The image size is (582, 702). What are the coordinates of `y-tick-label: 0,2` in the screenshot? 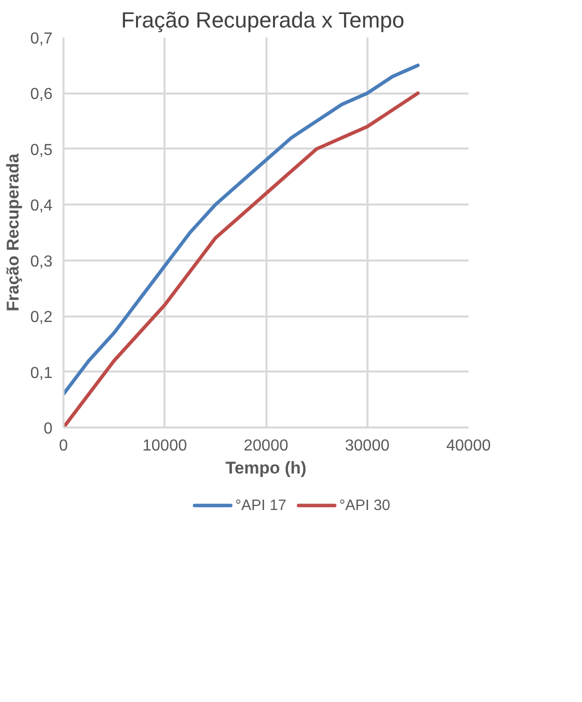 It's located at (41, 317).